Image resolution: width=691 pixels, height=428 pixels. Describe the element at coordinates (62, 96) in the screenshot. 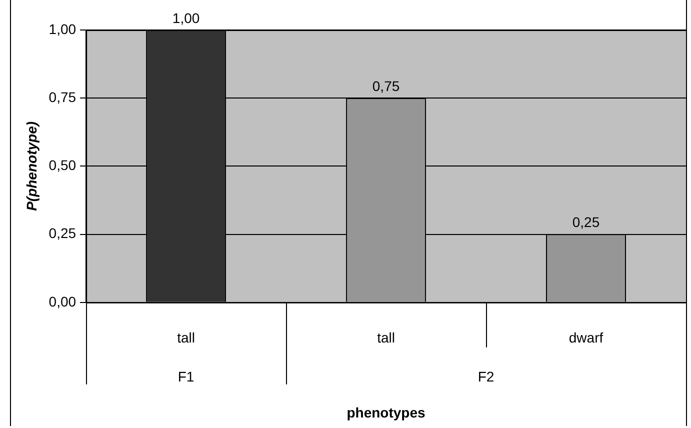

I see `y-tick-label: 0,75` at that location.